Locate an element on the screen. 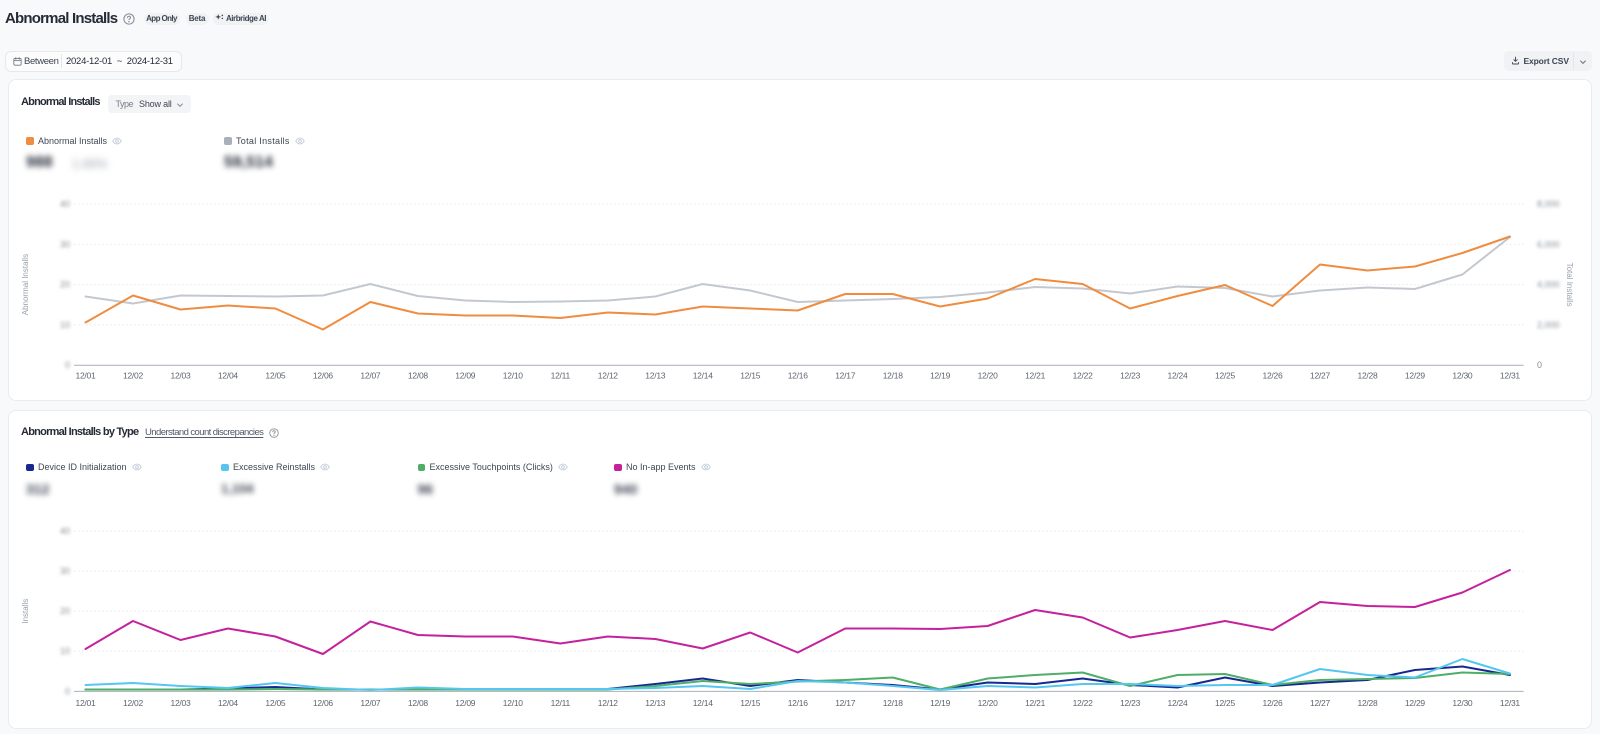 The height and width of the screenshot is (734, 1600). svg-text: Total Installs is located at coordinates (1569, 284).